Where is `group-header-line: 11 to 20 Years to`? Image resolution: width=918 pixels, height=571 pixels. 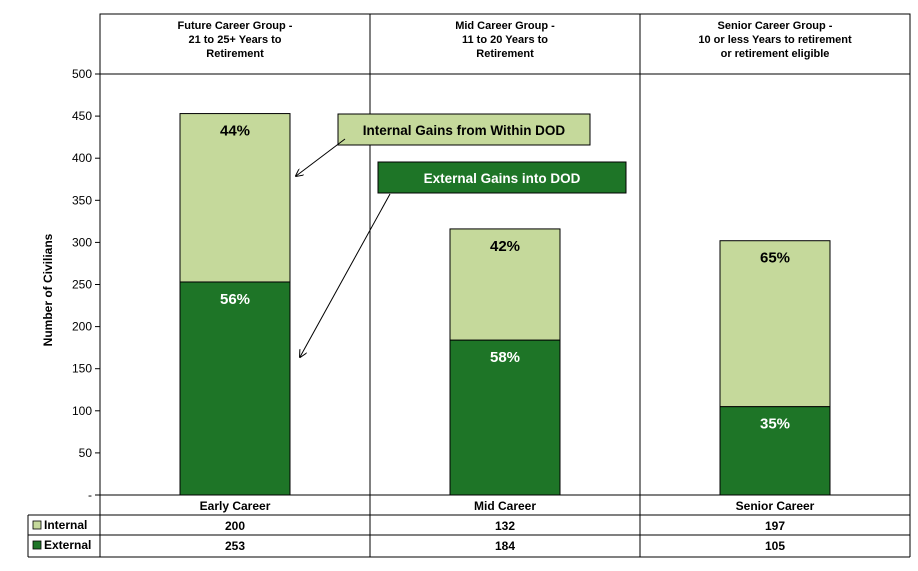
group-header-line: 11 to 20 Years to is located at coordinates (505, 40).